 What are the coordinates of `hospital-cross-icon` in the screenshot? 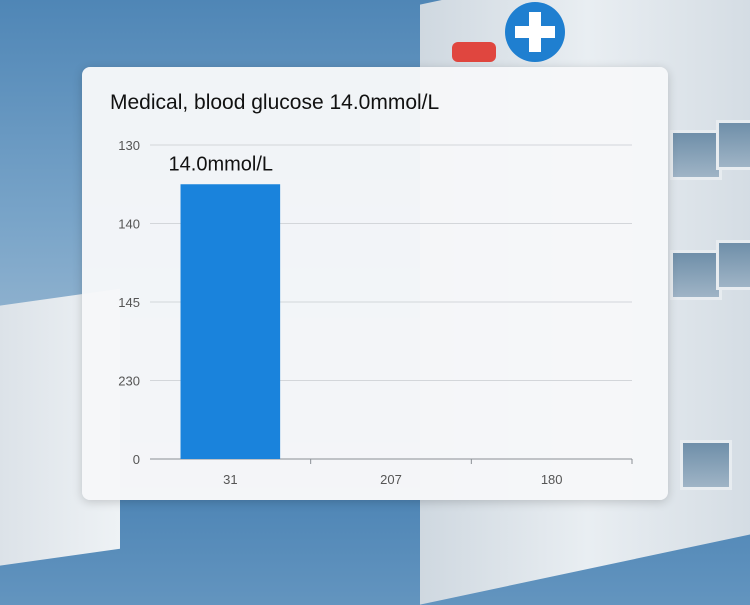 It's located at (535, 32).